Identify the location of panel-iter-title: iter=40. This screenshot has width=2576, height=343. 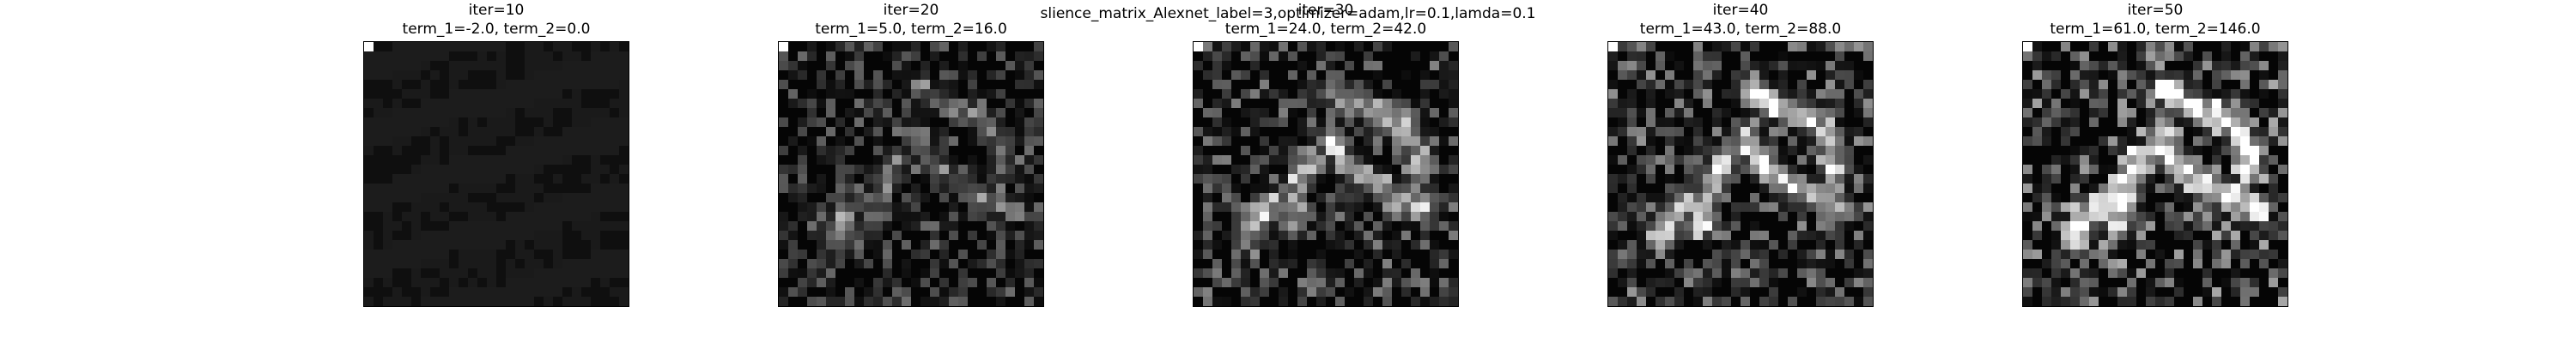
(1740, 11).